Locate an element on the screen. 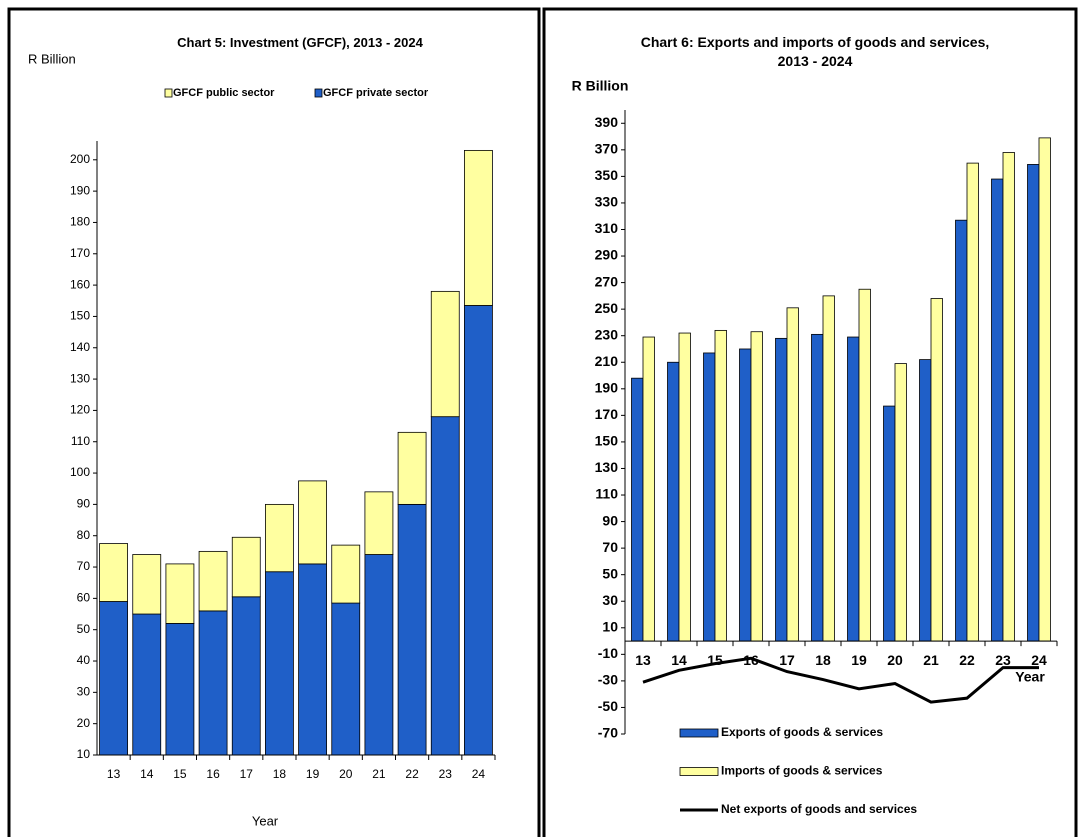  y-tick-label: -50 is located at coordinates (608, 706).